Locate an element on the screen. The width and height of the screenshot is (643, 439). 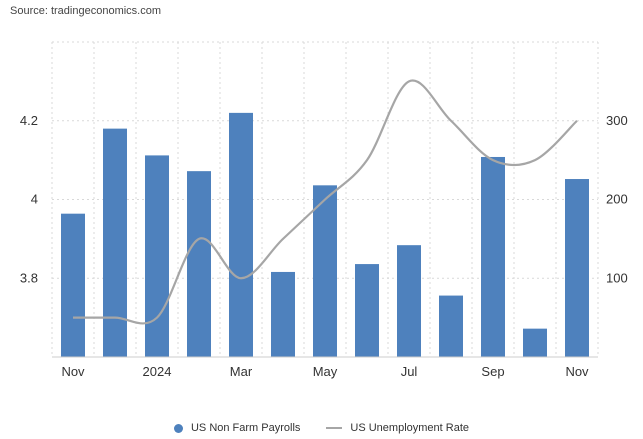
left-axis-tick-label: 4.2 is located at coordinates (29, 120).